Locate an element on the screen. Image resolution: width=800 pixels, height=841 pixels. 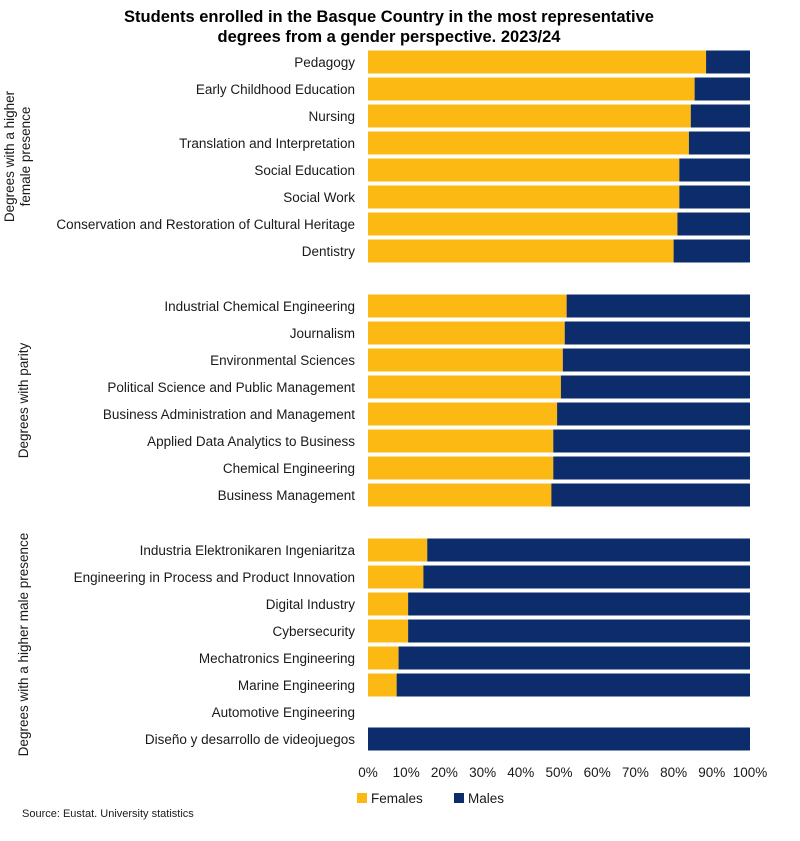
x-tick-label: 10% is located at coordinates (406, 772).